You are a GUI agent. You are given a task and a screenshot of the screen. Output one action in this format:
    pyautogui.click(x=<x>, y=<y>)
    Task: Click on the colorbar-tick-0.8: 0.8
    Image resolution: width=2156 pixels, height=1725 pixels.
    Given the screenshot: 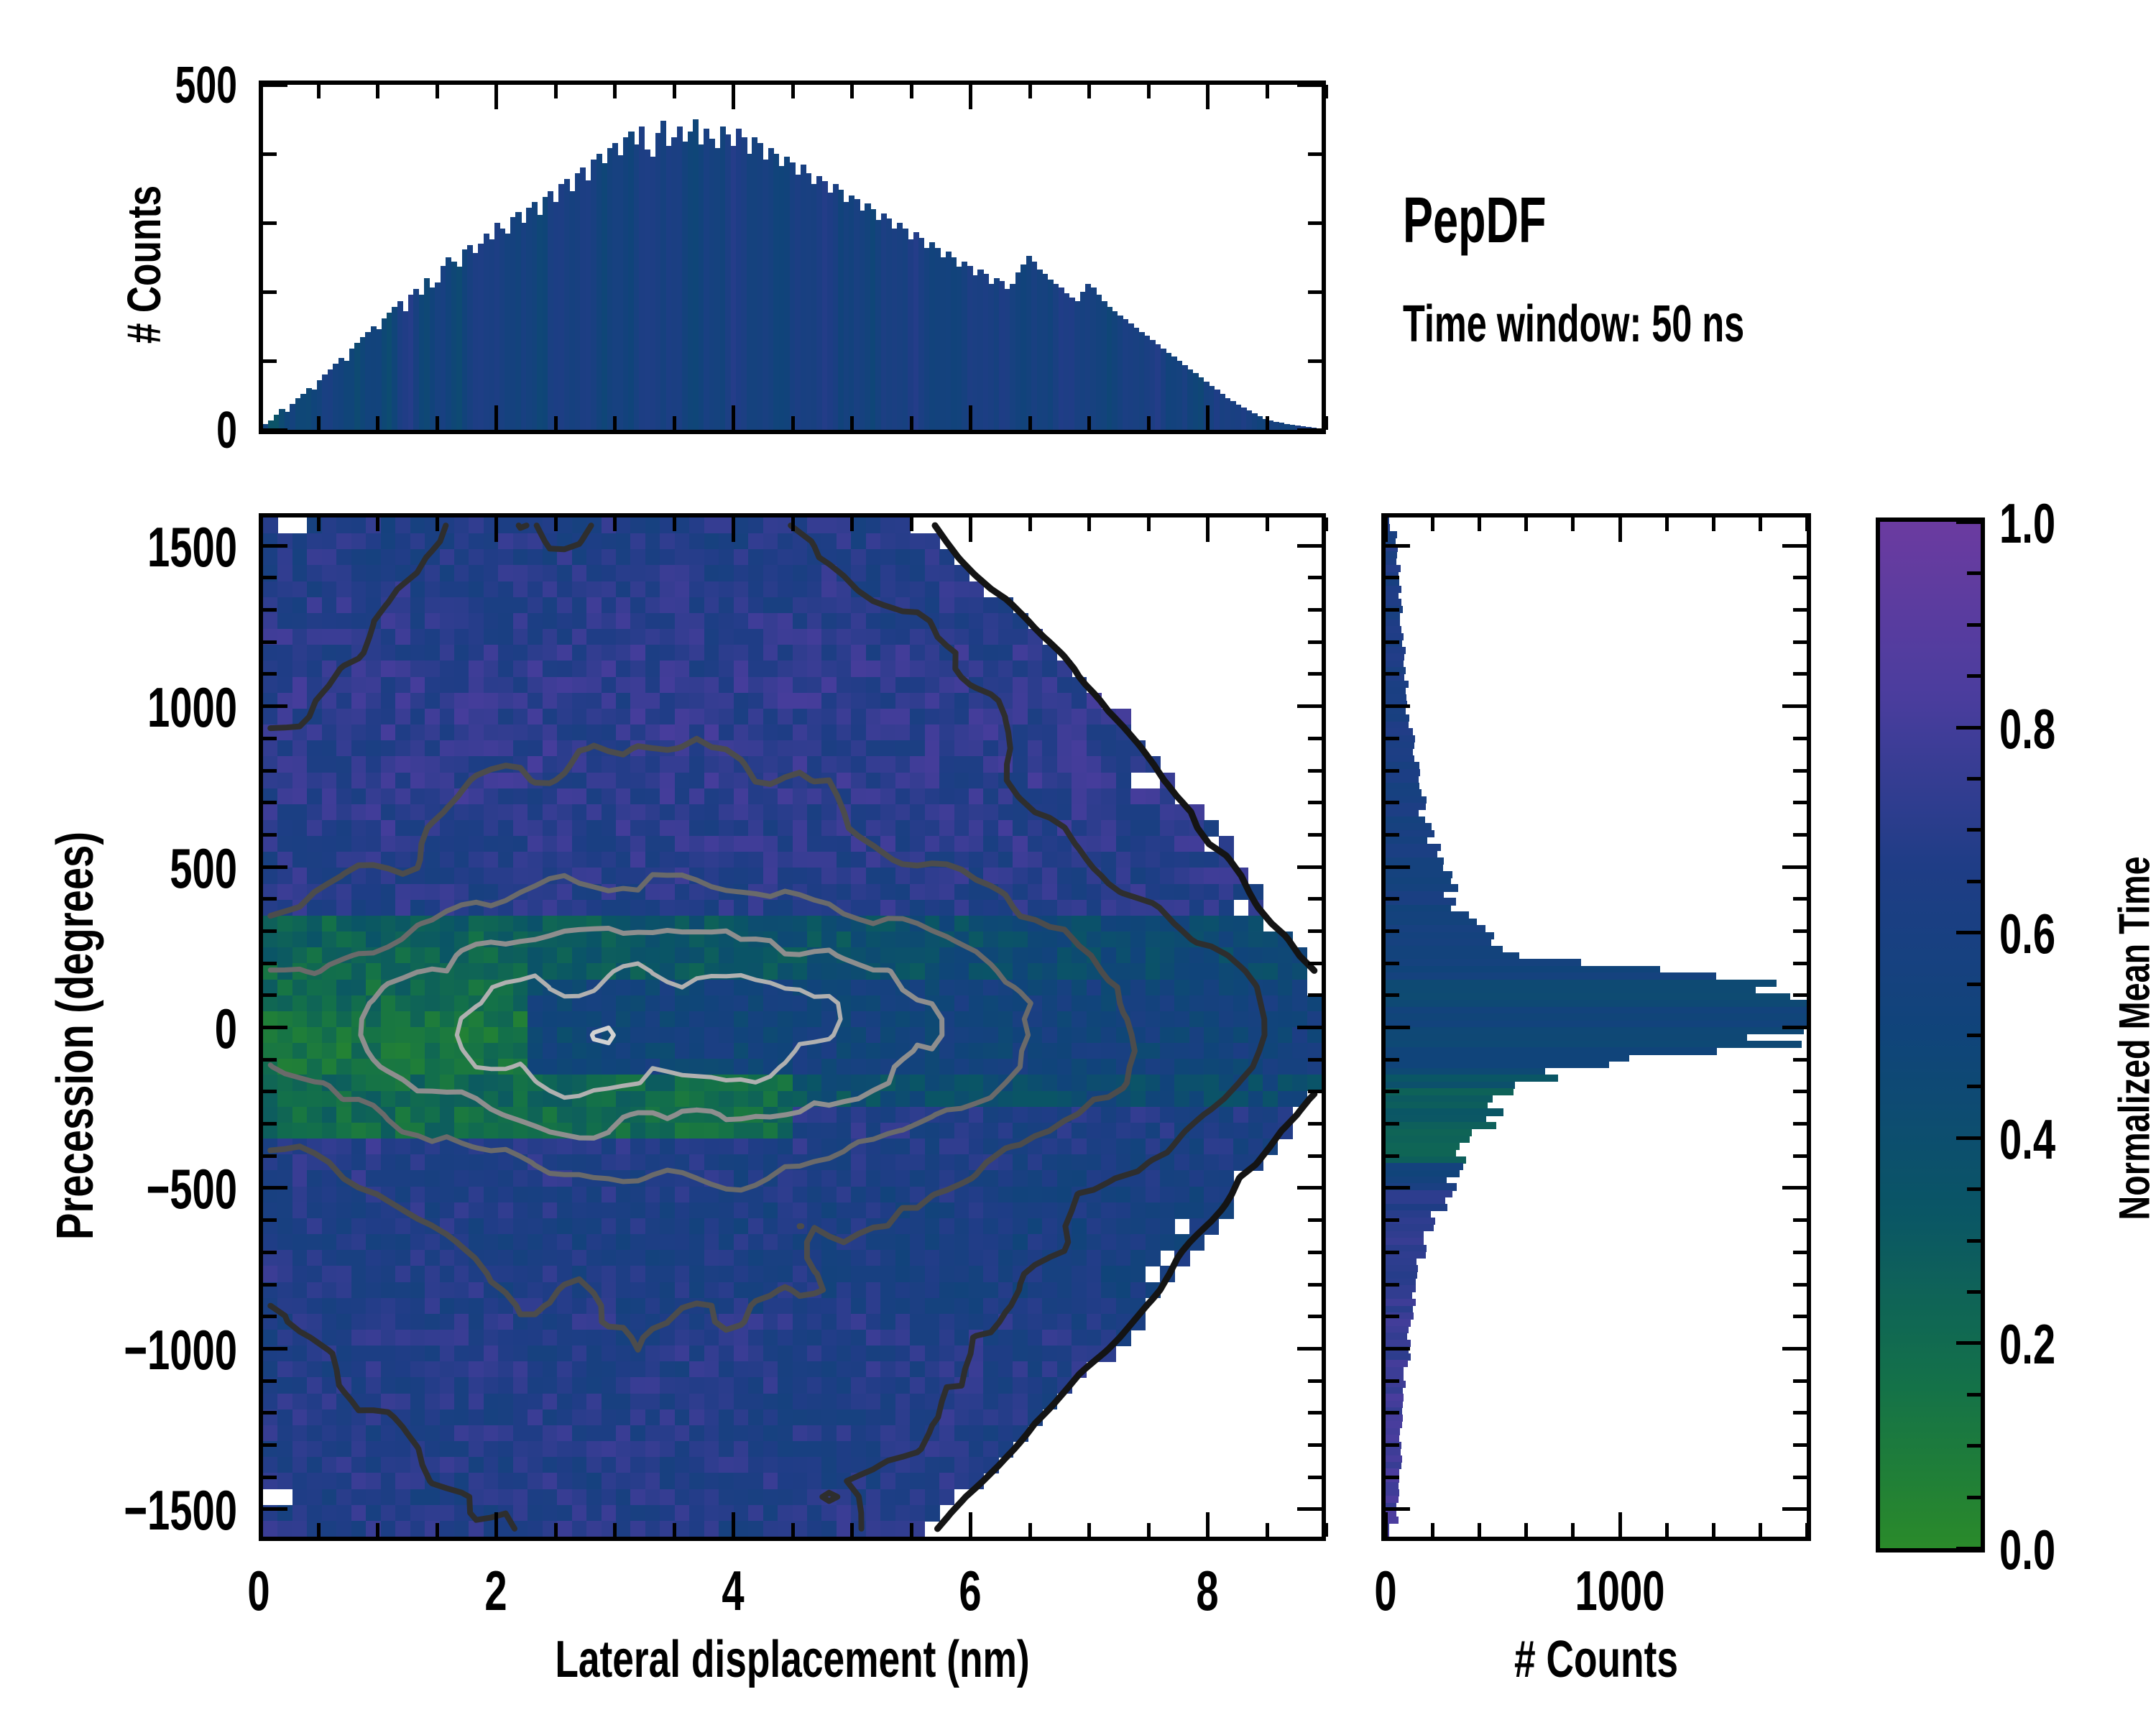 What is the action you would take?
    pyautogui.click(x=2027, y=728)
    